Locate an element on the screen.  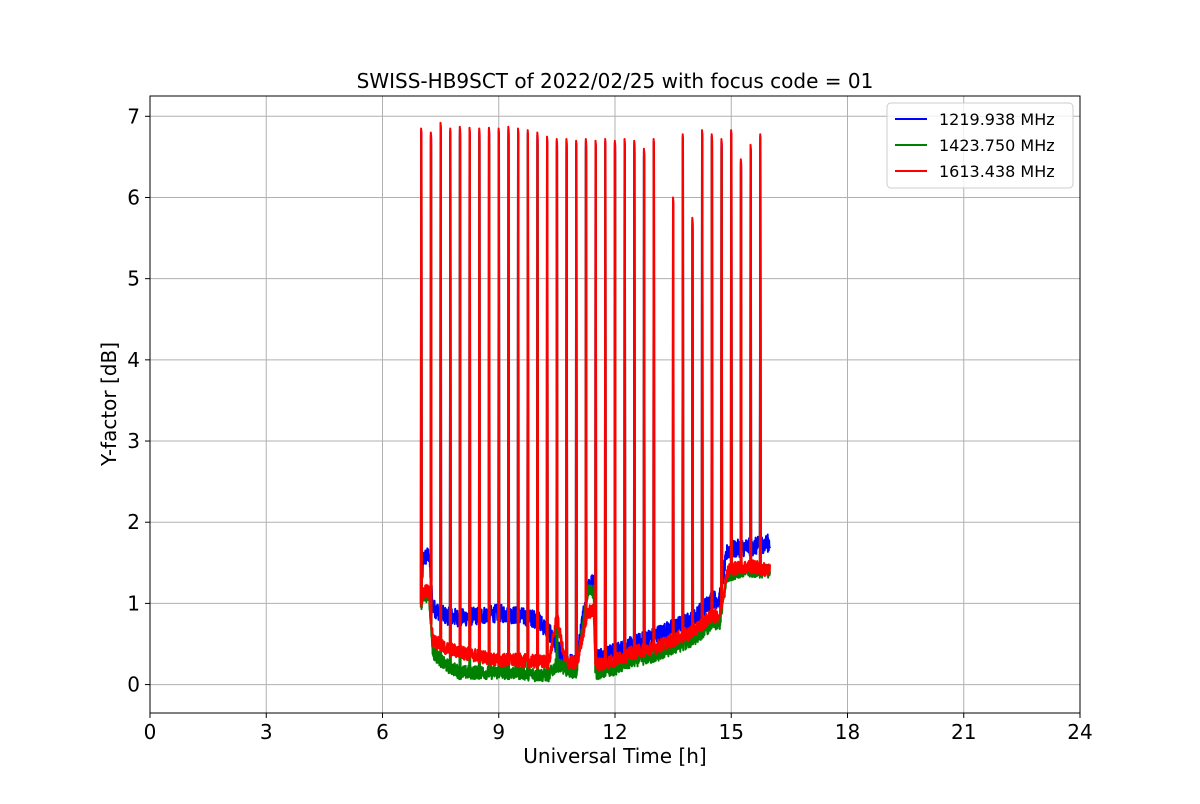
legend-label: 1423.750 MHz is located at coordinates (997, 145).